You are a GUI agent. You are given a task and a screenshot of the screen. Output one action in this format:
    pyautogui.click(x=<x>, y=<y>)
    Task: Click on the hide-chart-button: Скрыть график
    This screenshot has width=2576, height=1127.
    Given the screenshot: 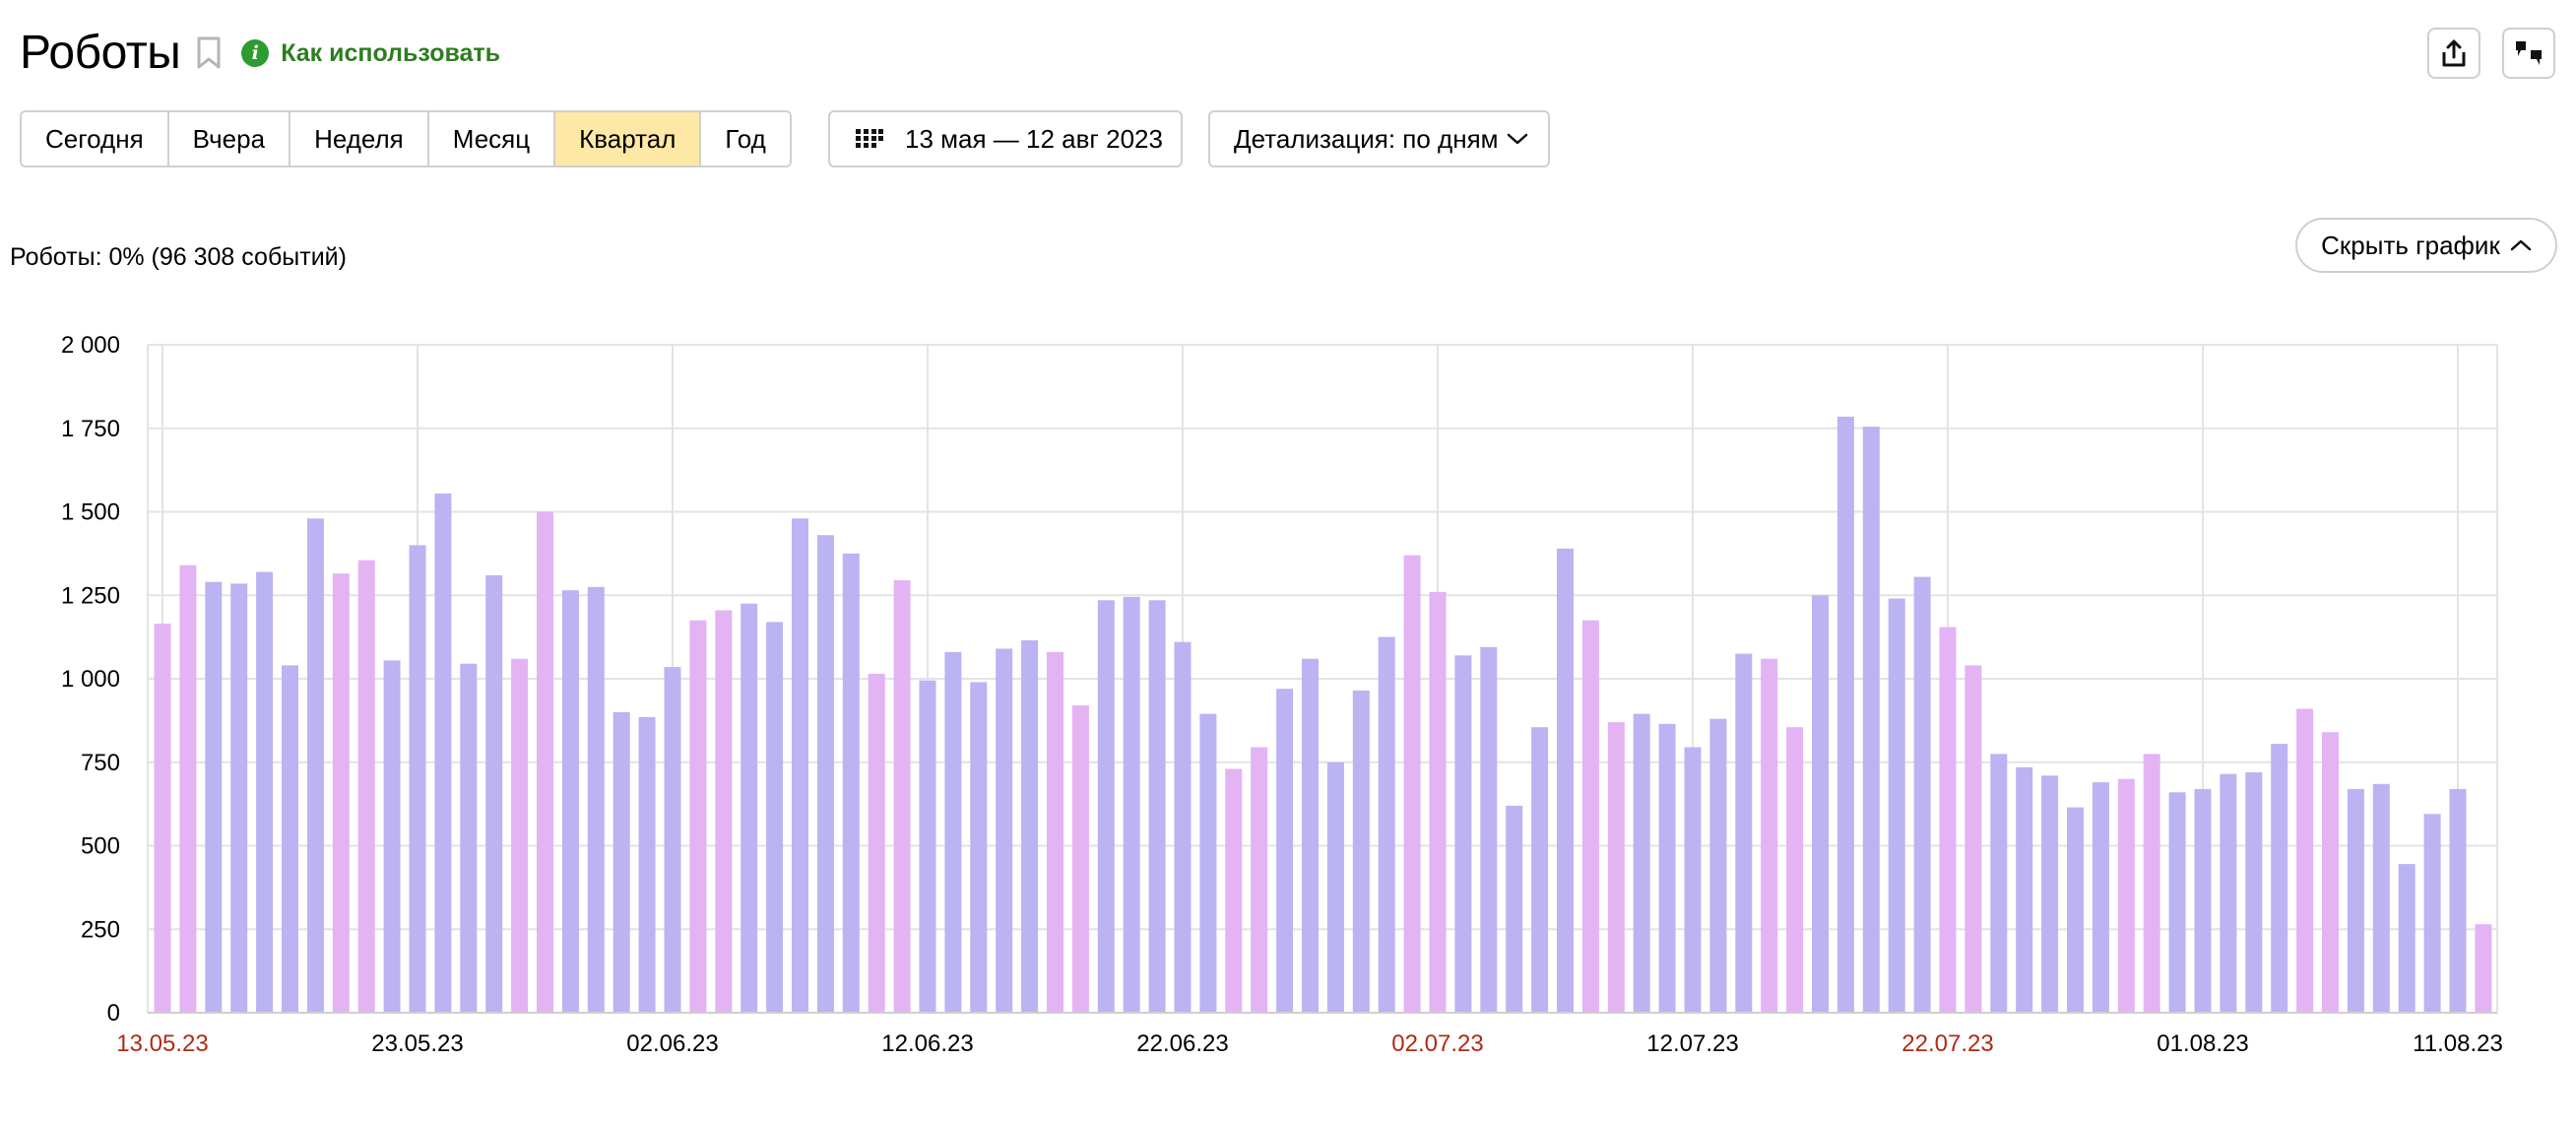 What is the action you would take?
    pyautogui.click(x=2426, y=245)
    